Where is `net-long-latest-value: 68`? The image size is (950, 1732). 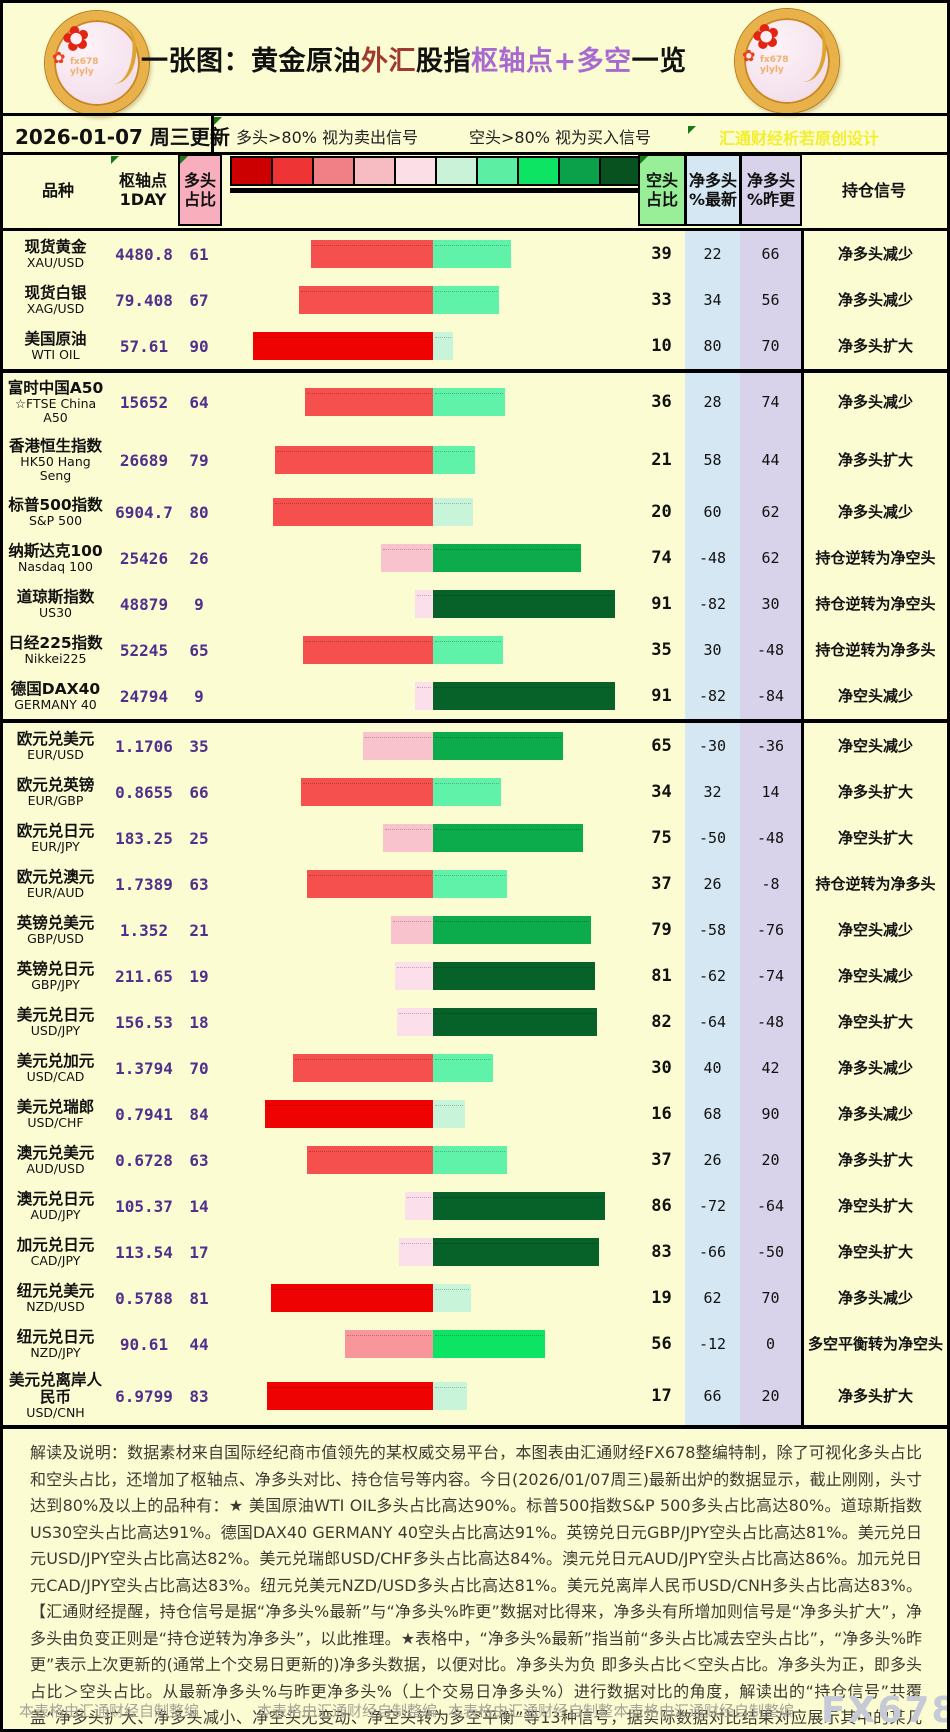 net-long-latest-value: 68 is located at coordinates (712, 1114).